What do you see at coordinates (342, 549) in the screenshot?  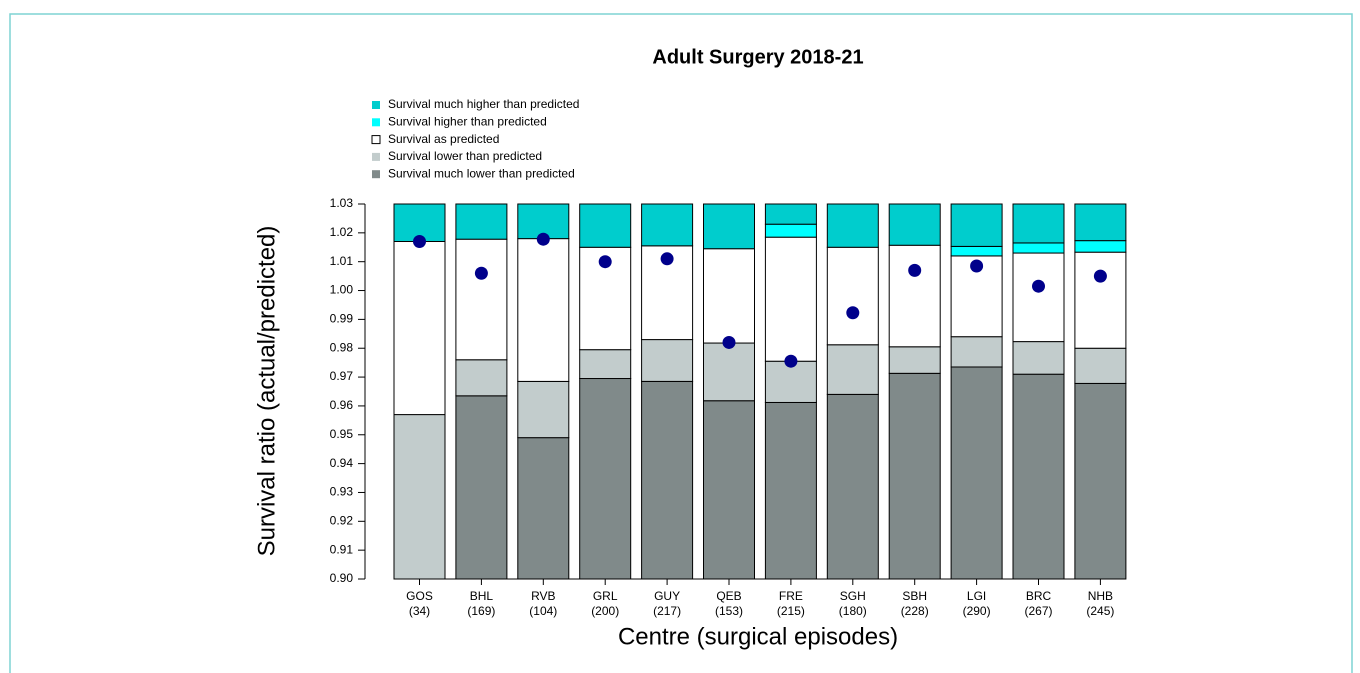 I see `y-tick-label: 0.91` at bounding box center [342, 549].